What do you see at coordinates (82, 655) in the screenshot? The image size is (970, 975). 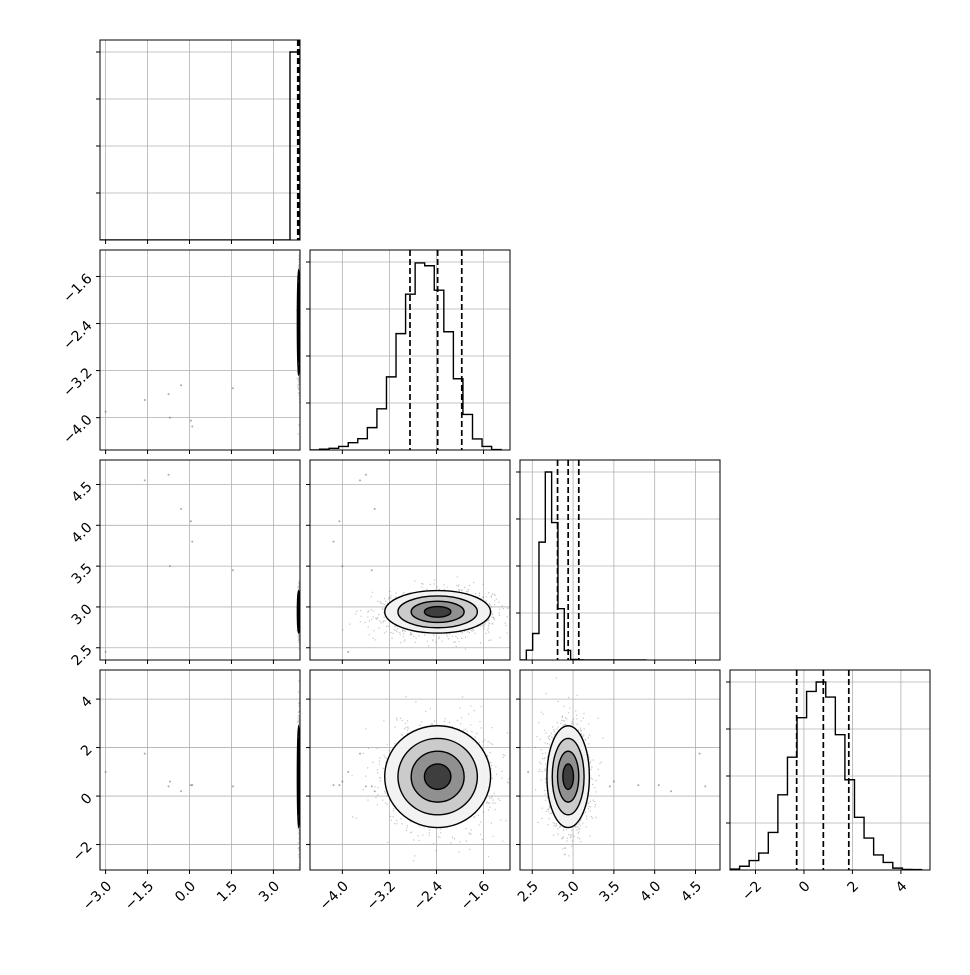 I see `y-tick-label: 2.5` at bounding box center [82, 655].